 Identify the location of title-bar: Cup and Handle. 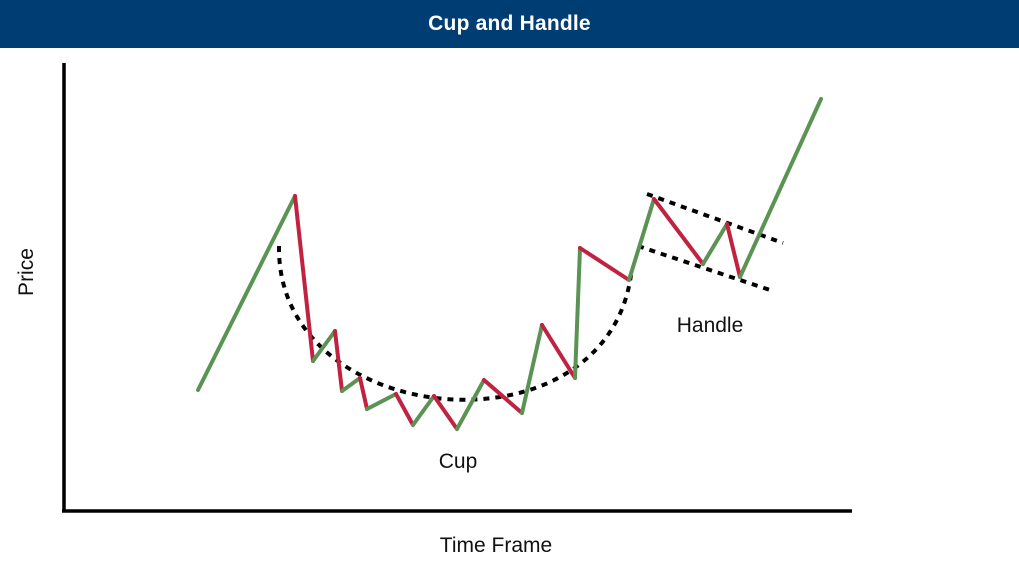
(509, 24).